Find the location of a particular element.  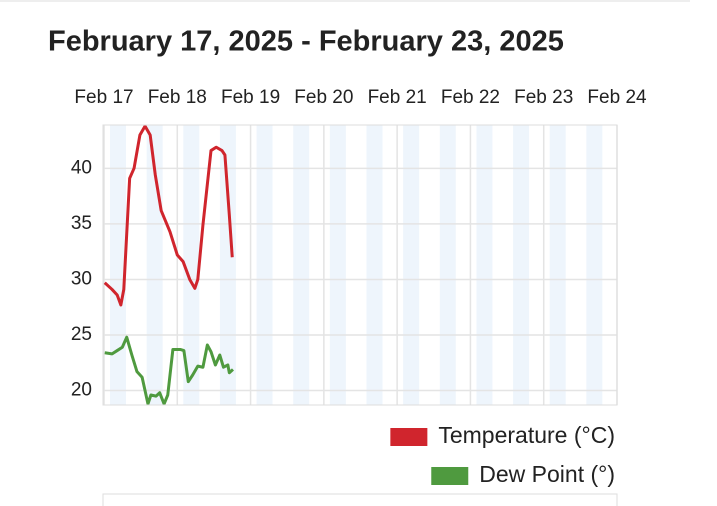

x-tick-label: Feb 22 is located at coordinates (470, 97).